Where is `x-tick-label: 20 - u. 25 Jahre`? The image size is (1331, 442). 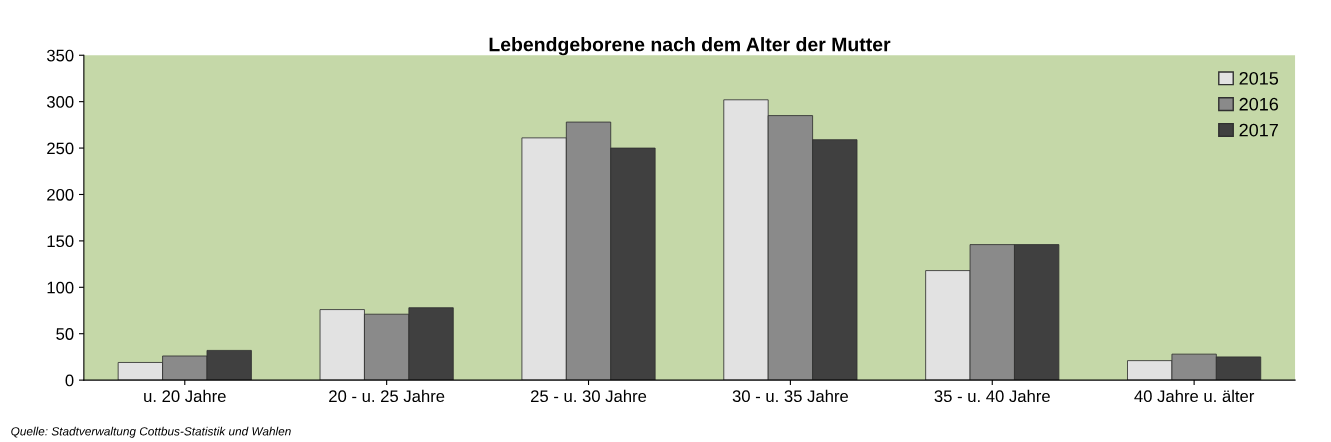 x-tick-label: 20 - u. 25 Jahre is located at coordinates (387, 396).